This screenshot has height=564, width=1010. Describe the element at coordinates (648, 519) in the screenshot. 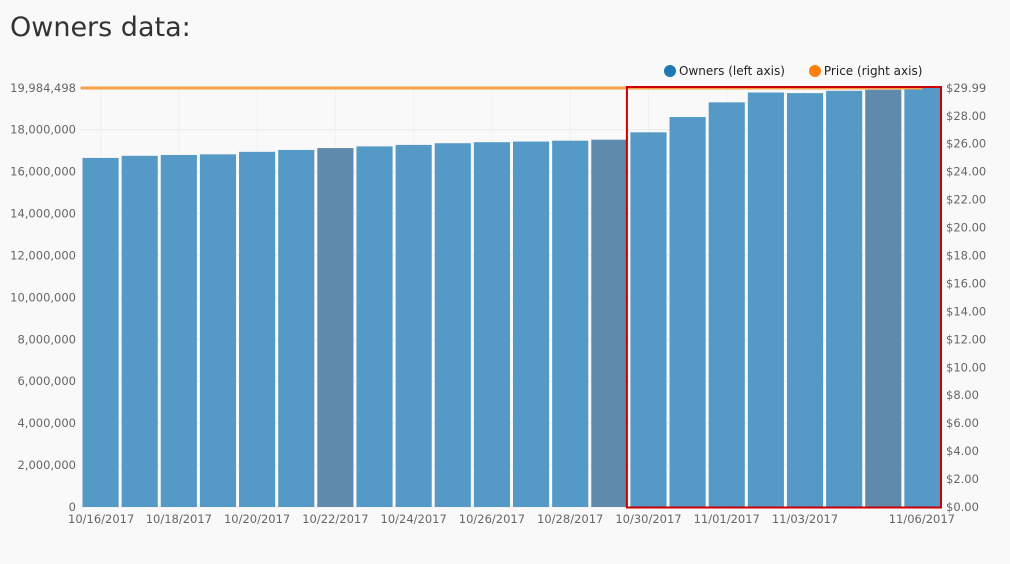

I see `x-tick-label: 10/30/2017` at that location.